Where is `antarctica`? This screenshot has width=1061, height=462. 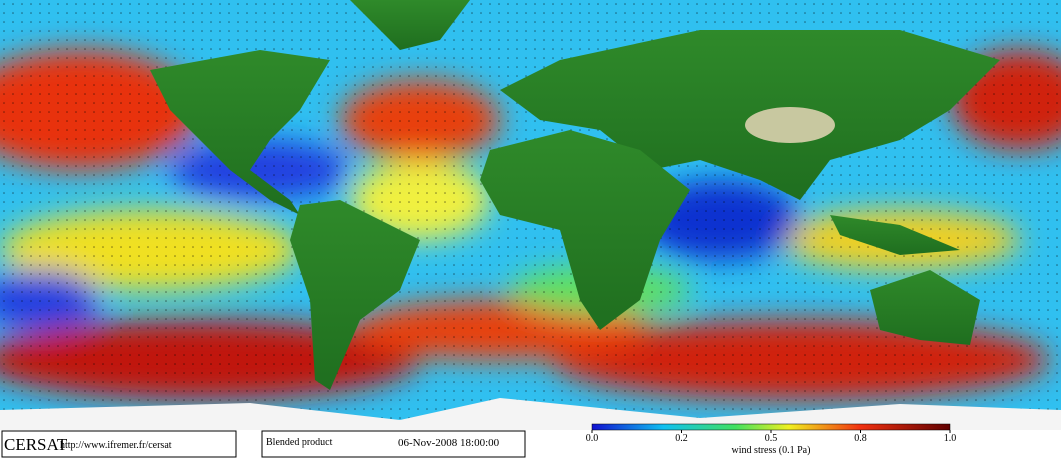
antarctica is located at coordinates (530, 415).